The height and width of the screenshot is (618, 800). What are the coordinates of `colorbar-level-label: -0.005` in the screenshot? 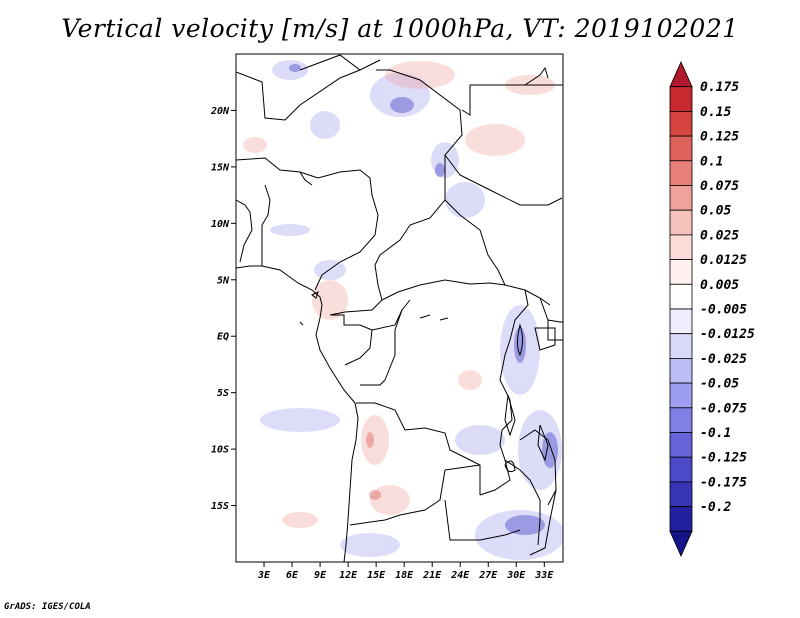 It's located at (723, 310).